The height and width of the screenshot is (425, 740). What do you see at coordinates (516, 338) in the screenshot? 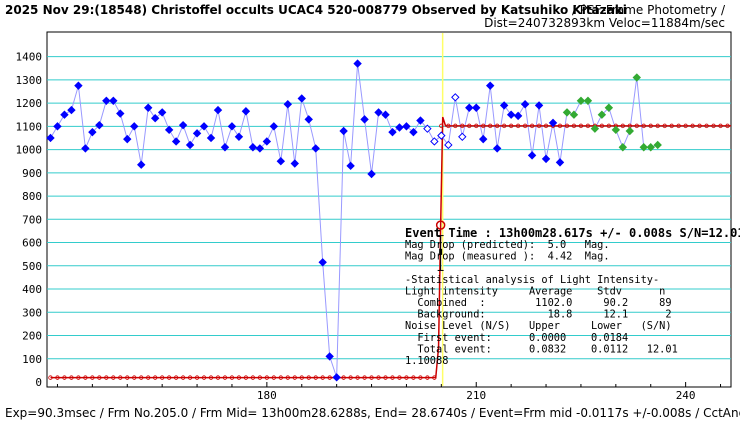
I see `info-line: First event: 0.0000 0.0184` at bounding box center [516, 338].